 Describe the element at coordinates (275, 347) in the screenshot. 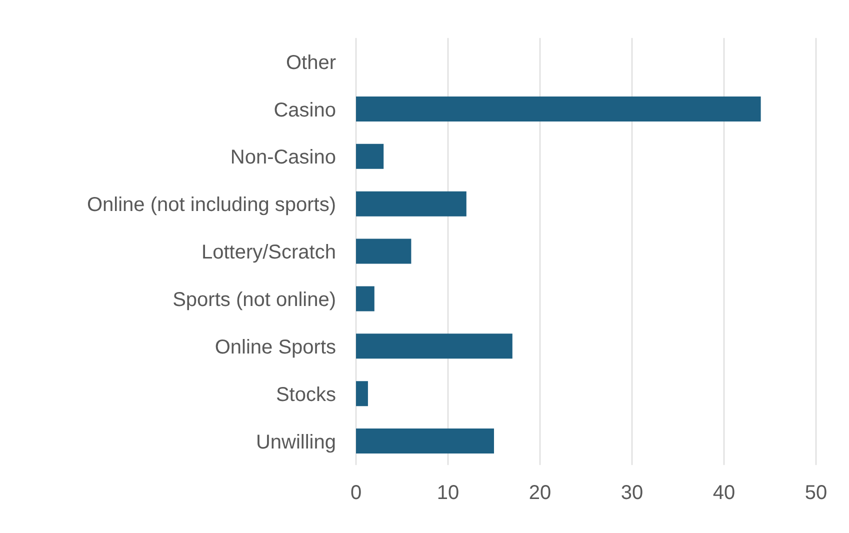

I see `y-tick-label: Online Sports` at that location.